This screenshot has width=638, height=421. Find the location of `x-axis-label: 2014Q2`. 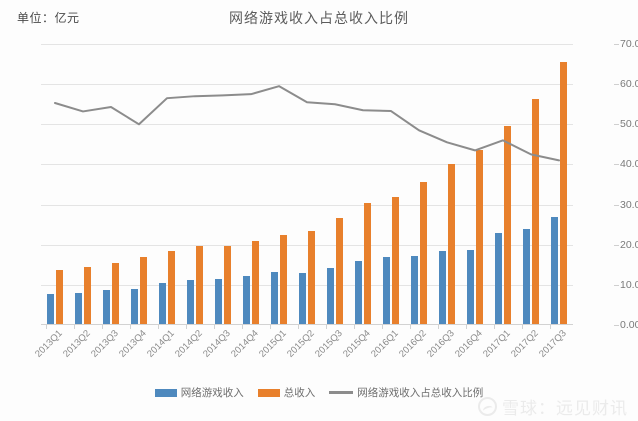

x-axis-label: 2014Q2 is located at coordinates (189, 344).